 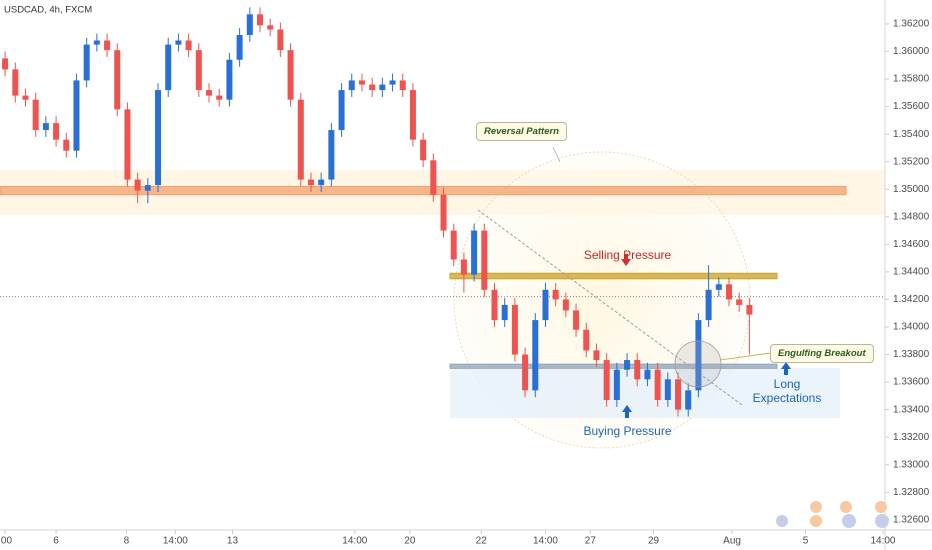 I want to click on x-tick-label: 22, so click(x=482, y=541).